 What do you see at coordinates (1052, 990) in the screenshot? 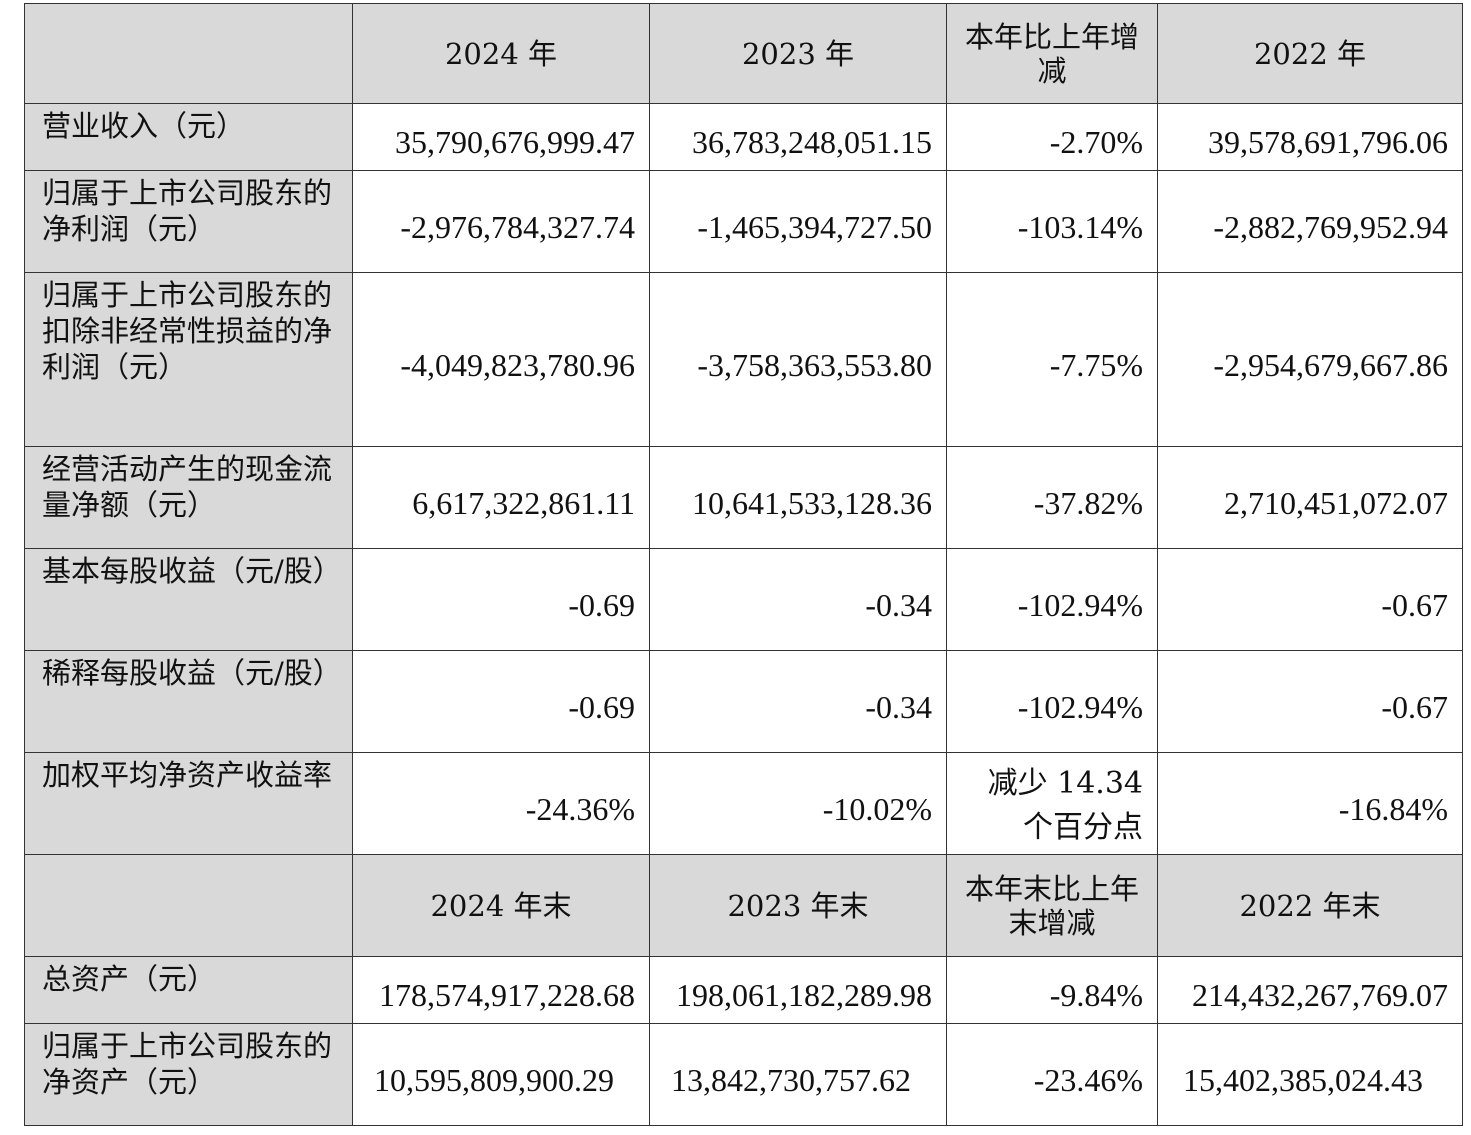
I see `cell-change: -9.84%` at bounding box center [1052, 990].